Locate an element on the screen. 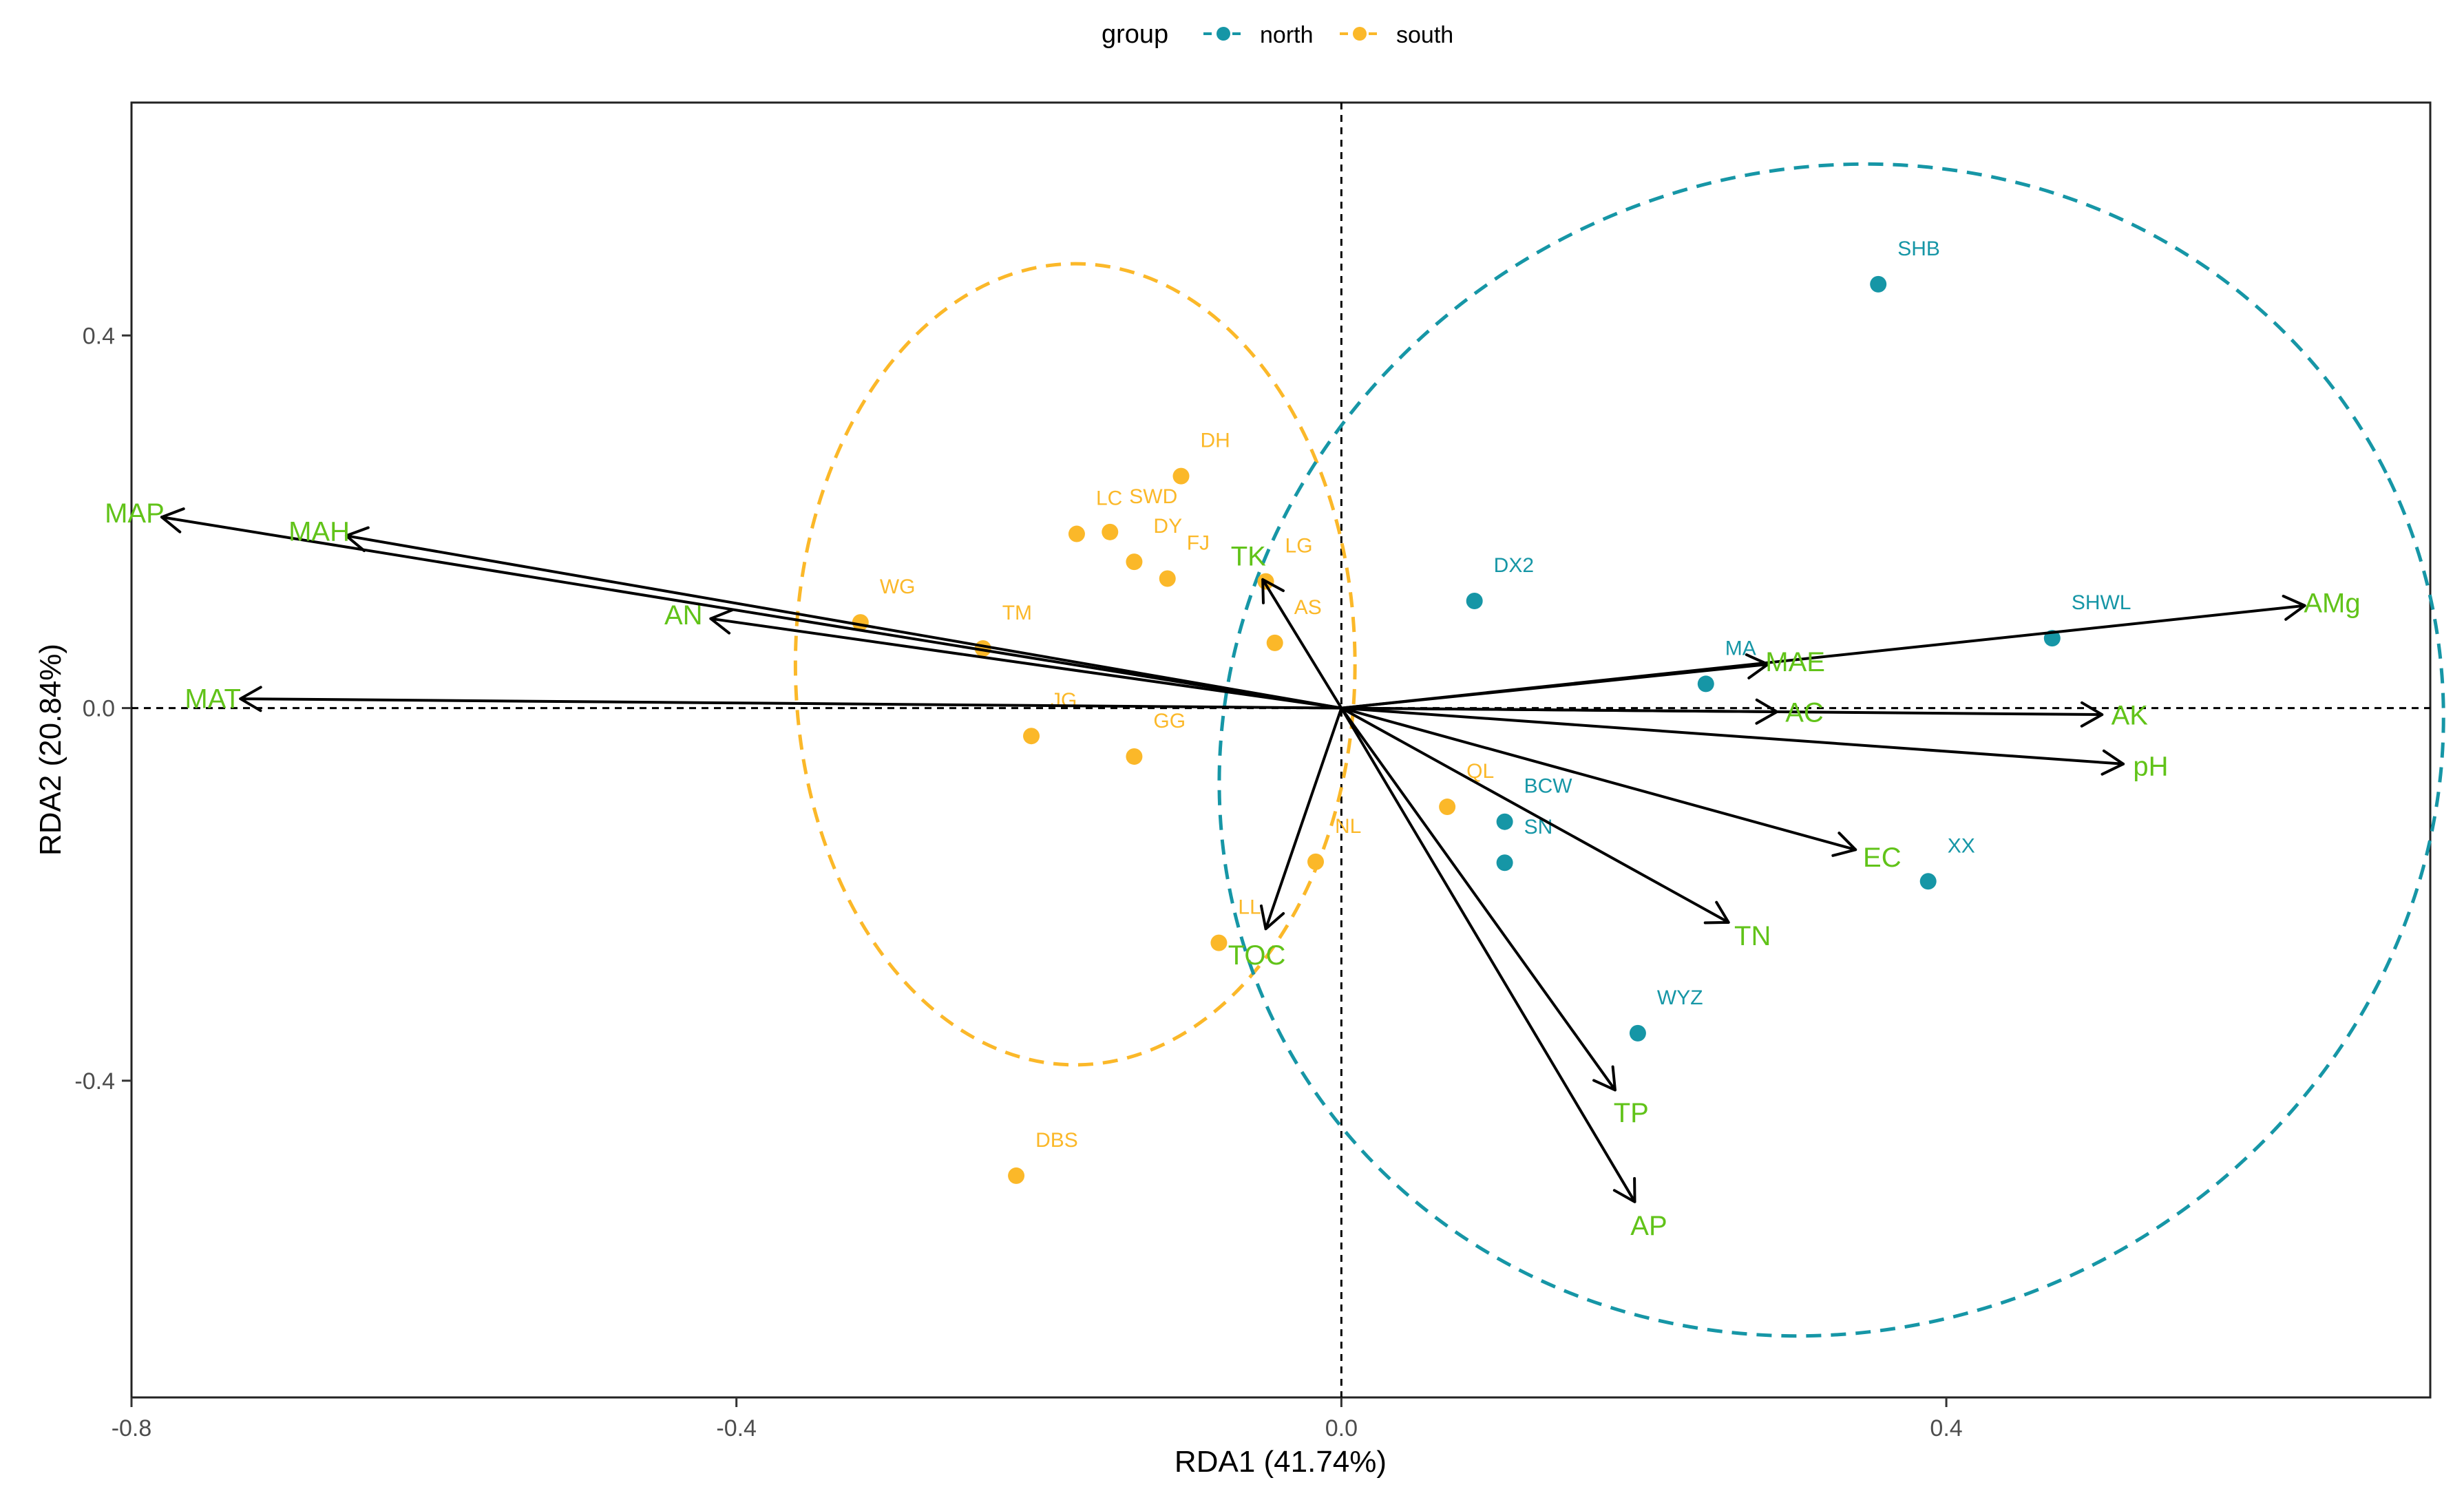 This screenshot has height=1500, width=2464. point-fj is located at coordinates (1167, 578).